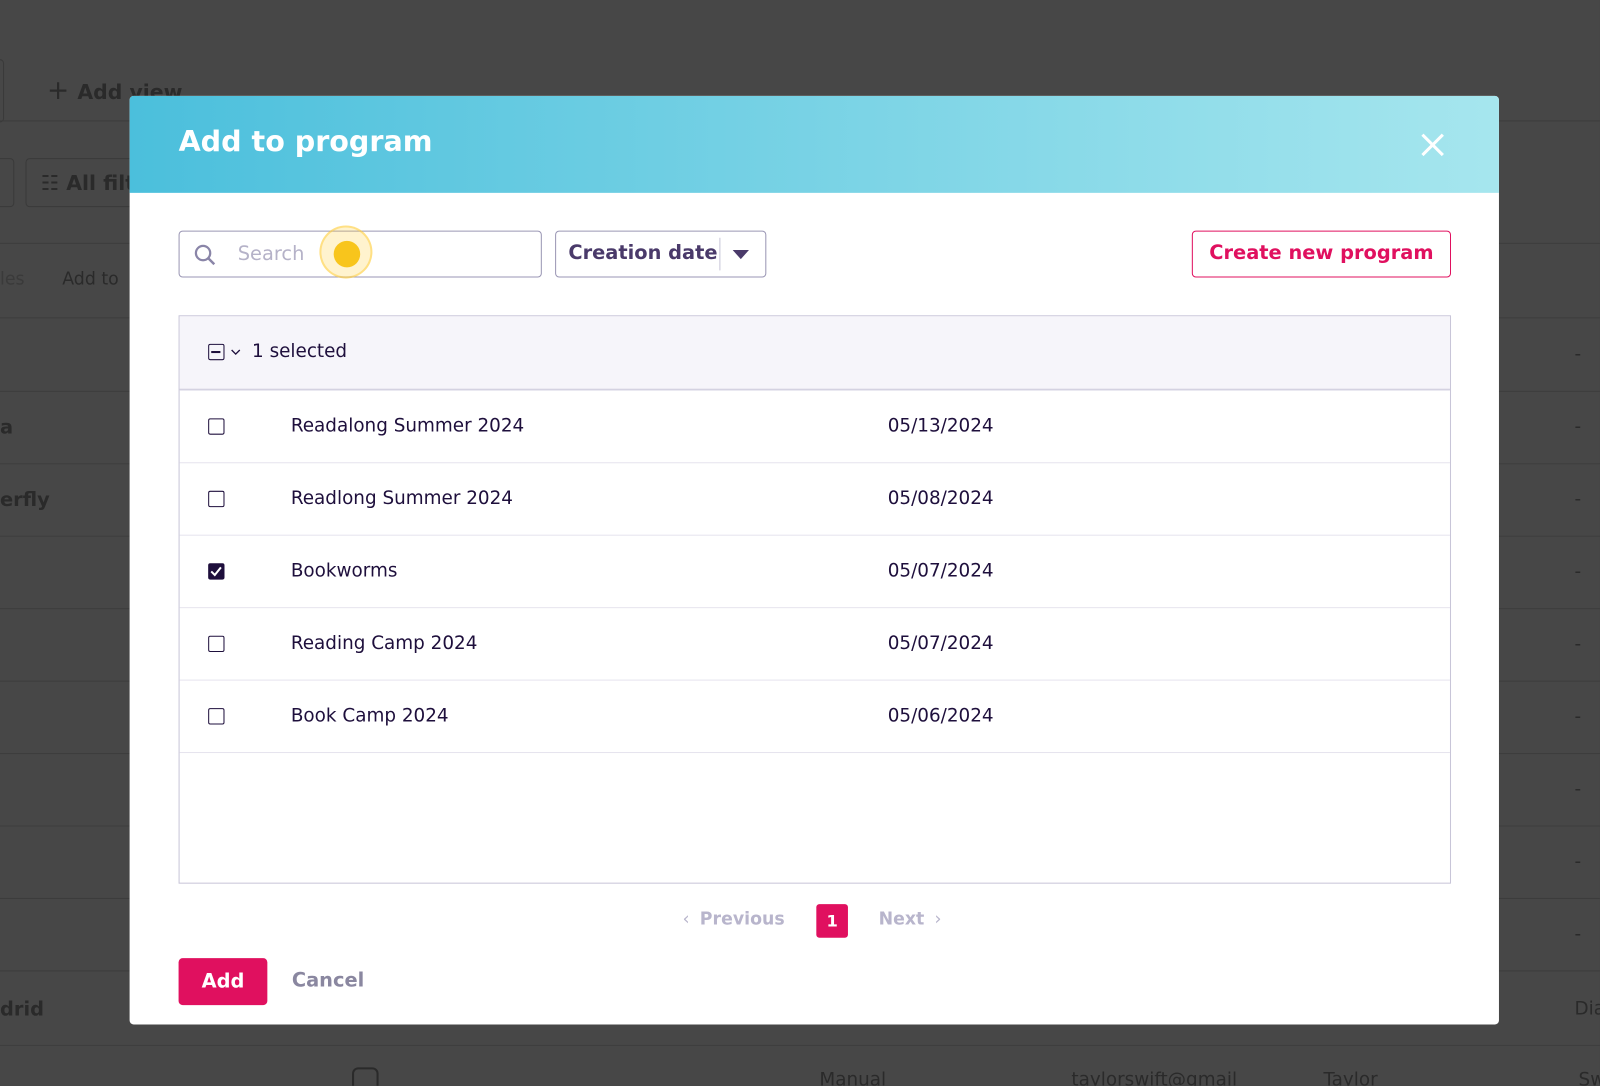 This screenshot has width=1600, height=1086. Describe the element at coordinates (832, 921) in the screenshot. I see `page-button: 1` at that location.